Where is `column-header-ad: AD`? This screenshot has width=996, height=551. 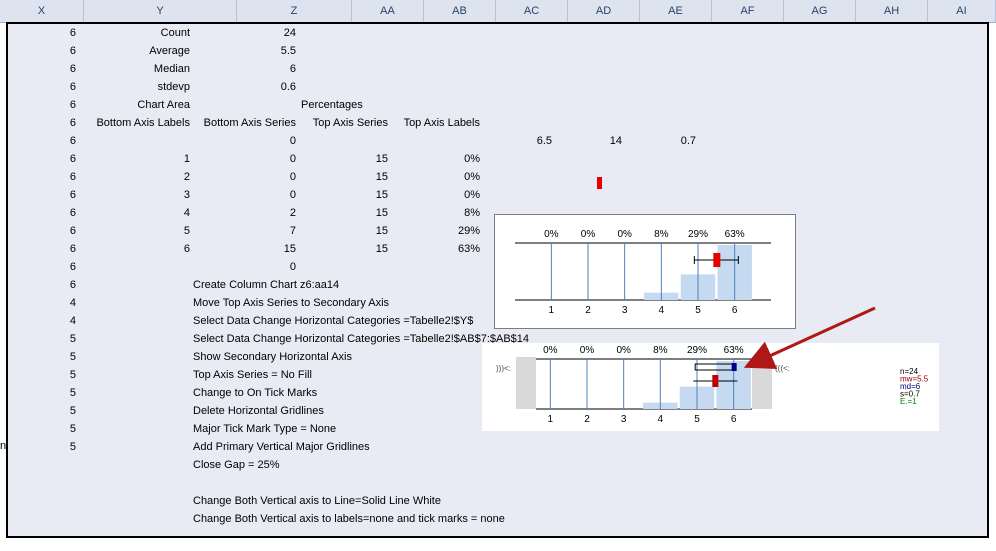 column-header-ad: AD is located at coordinates (604, 11).